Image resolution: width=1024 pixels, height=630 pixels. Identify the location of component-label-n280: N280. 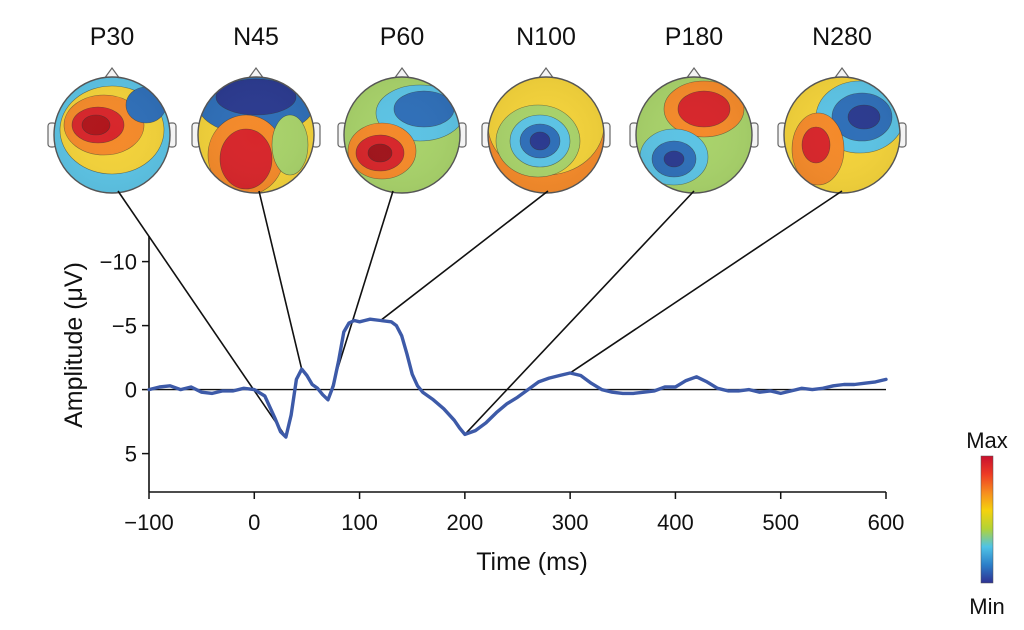
(842, 37).